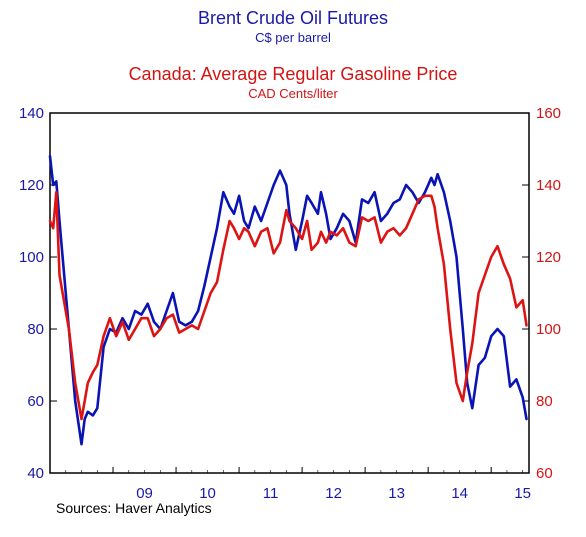  Describe the element at coordinates (548, 113) in the screenshot. I see `right-tick-label: 160` at that location.